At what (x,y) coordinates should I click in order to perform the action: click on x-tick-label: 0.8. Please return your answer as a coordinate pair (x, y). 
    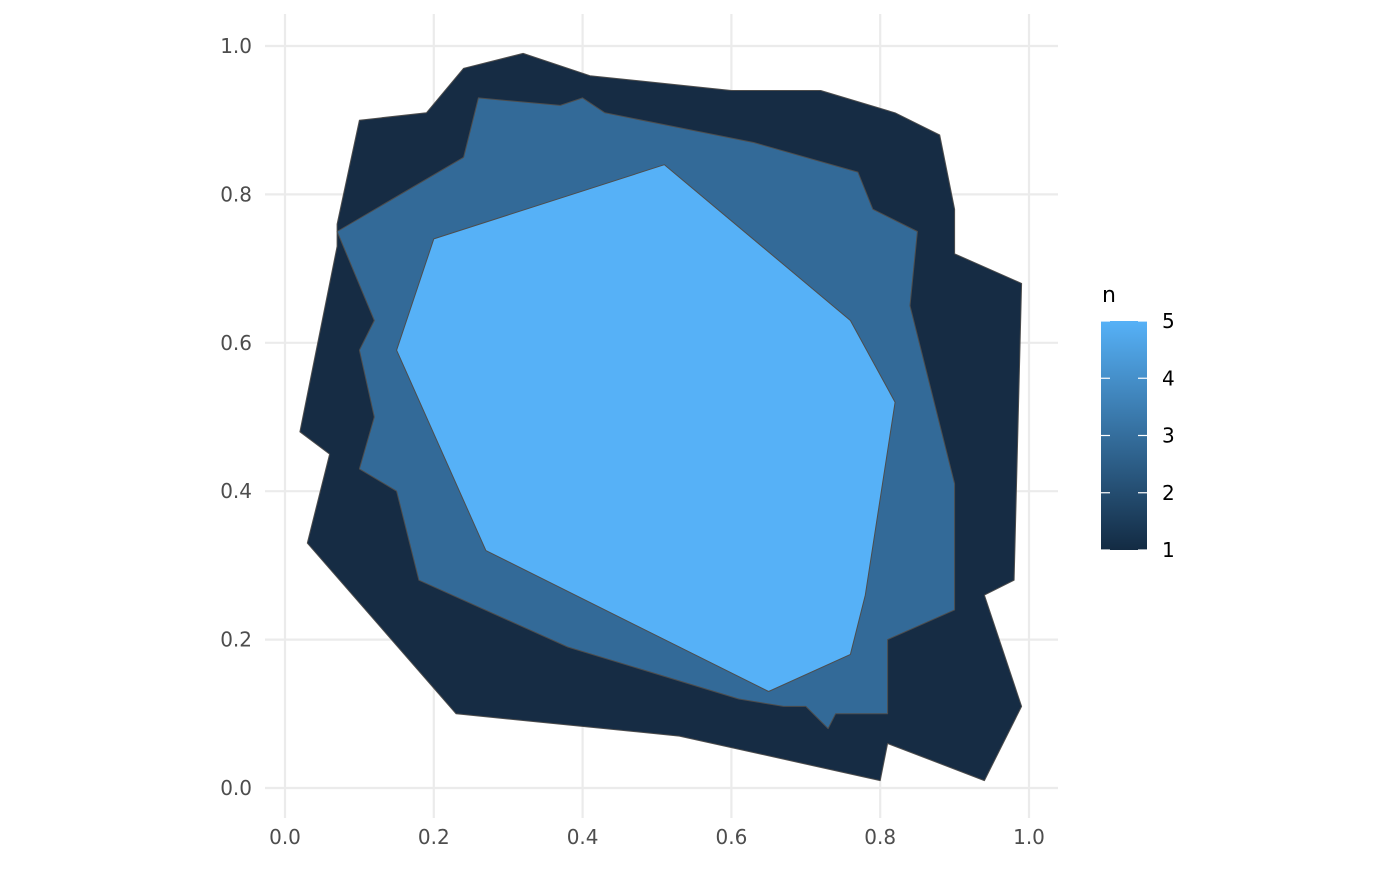
    Looking at the image, I should click on (880, 837).